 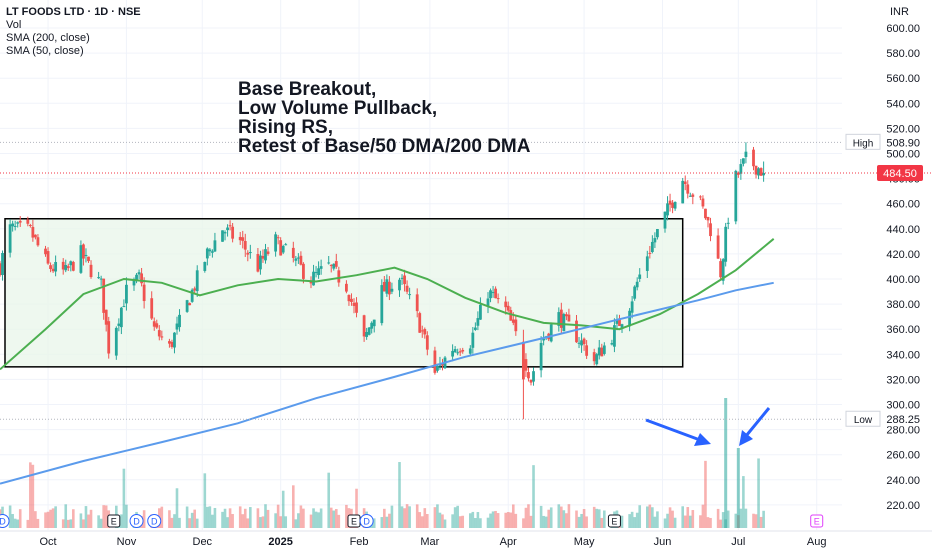 What do you see at coordinates (903, 330) in the screenshot?
I see `price-tick-label: 360.00` at bounding box center [903, 330].